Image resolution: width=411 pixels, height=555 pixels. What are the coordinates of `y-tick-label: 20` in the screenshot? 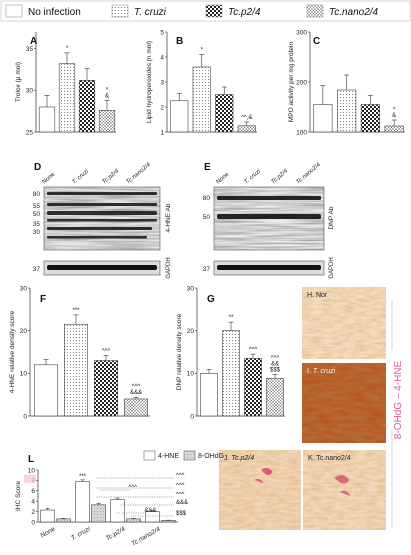 It's located at (24, 331).